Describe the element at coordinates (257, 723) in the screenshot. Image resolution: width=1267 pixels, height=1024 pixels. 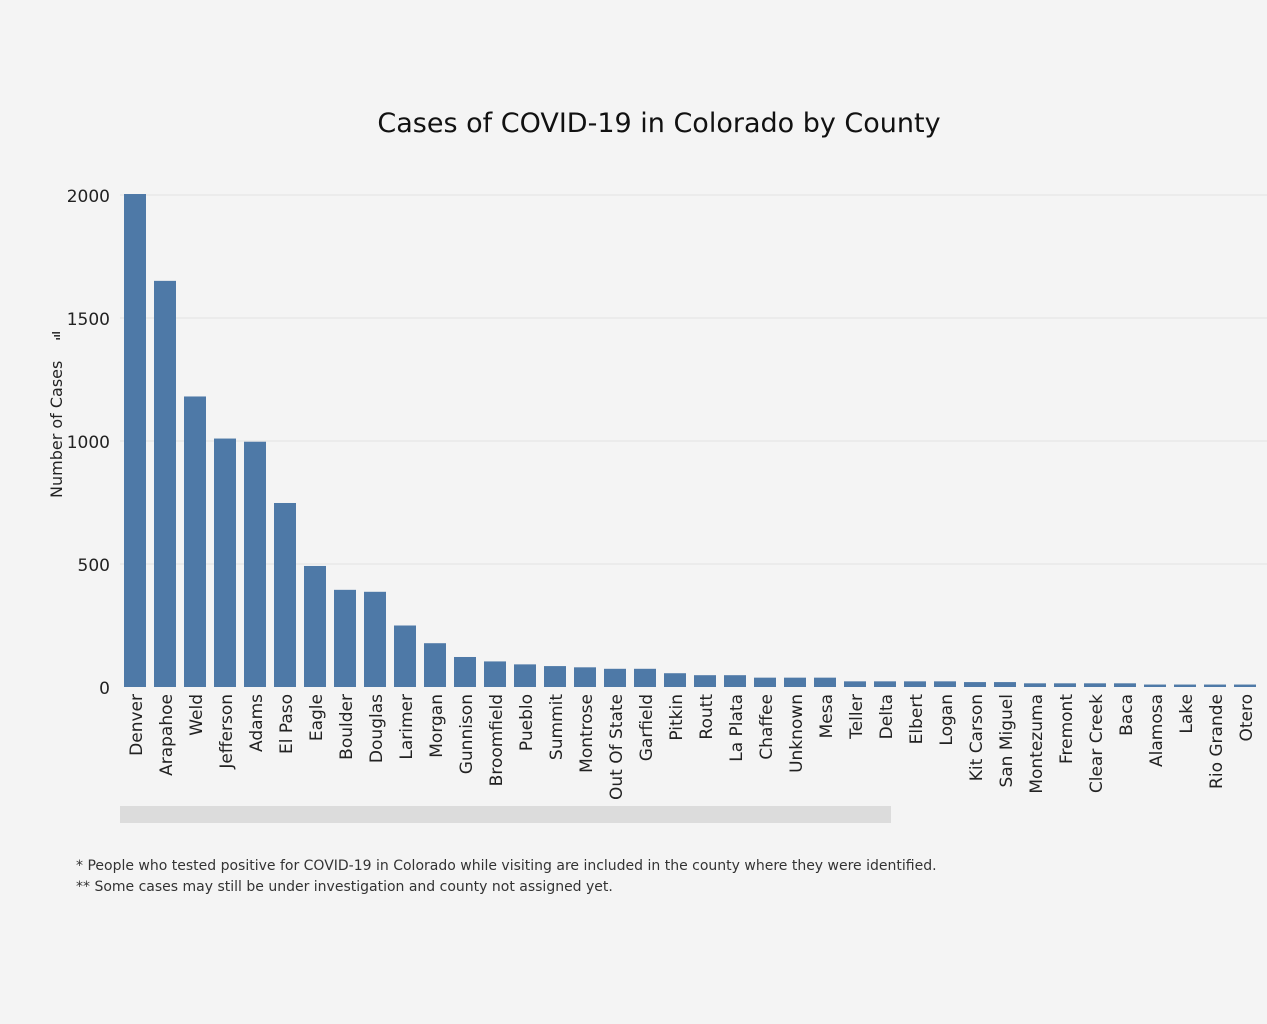
I see `x-tick-label: Adams` at that location.